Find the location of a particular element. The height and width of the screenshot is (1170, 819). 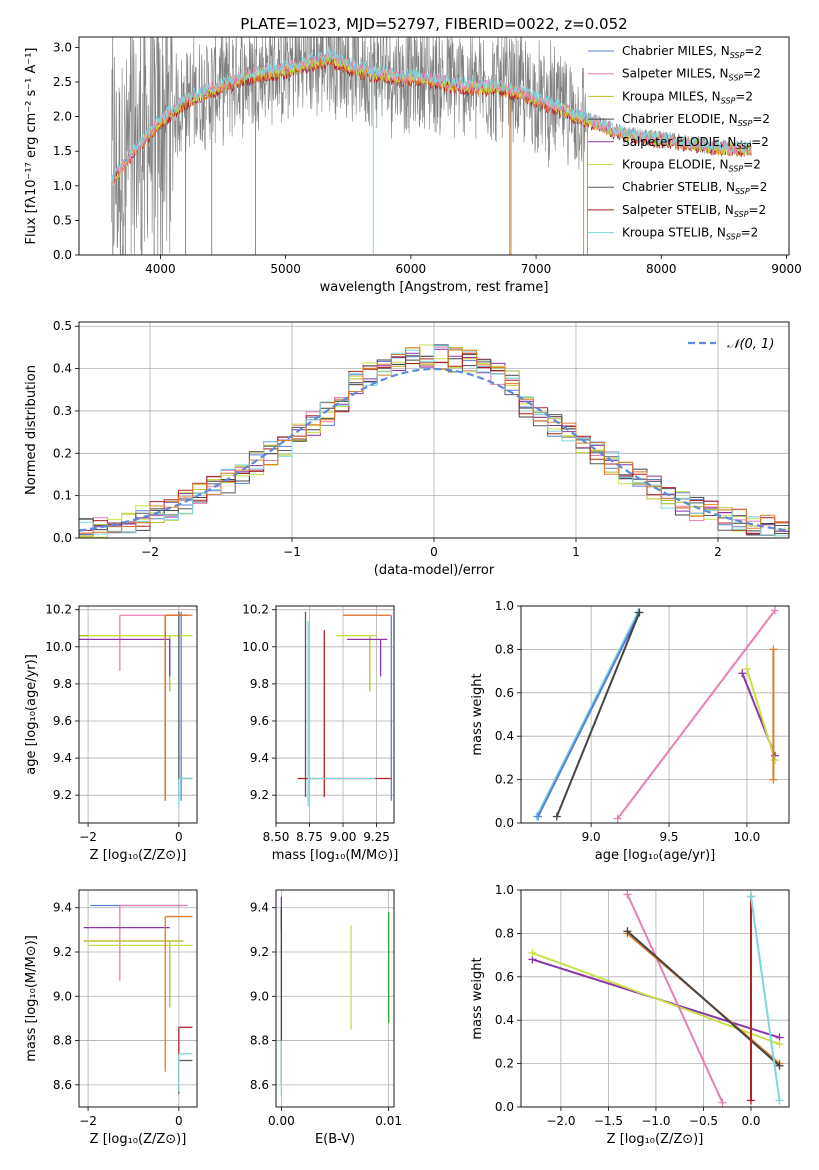

x-tick-label: 9000 is located at coordinates (786, 269).